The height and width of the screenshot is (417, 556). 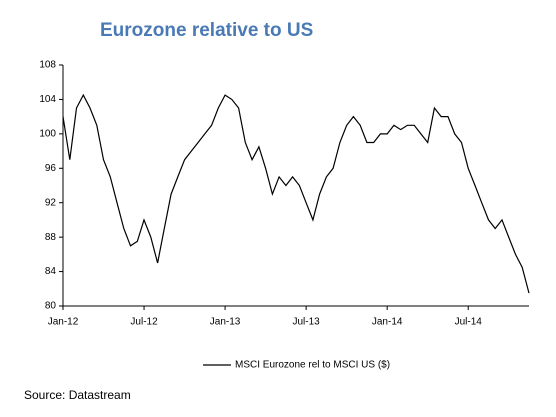 What do you see at coordinates (225, 322) in the screenshot?
I see `x-tick-label: Jan-13` at bounding box center [225, 322].